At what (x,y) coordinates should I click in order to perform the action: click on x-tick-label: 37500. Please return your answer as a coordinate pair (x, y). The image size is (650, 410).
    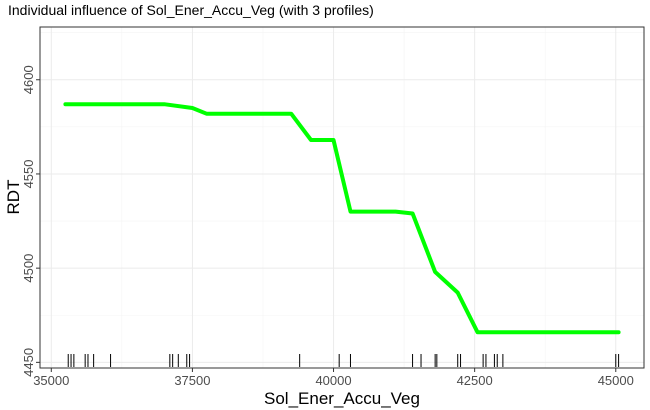
    Looking at the image, I should click on (192, 380).